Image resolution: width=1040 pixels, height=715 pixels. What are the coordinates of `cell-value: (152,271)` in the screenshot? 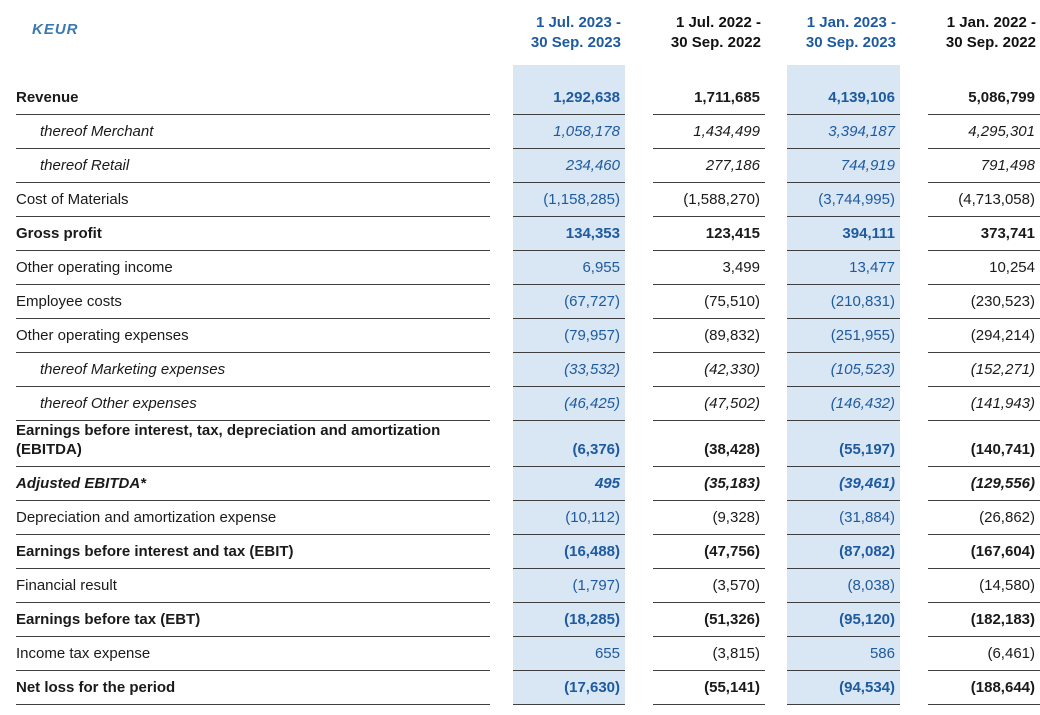 It's located at (984, 370).